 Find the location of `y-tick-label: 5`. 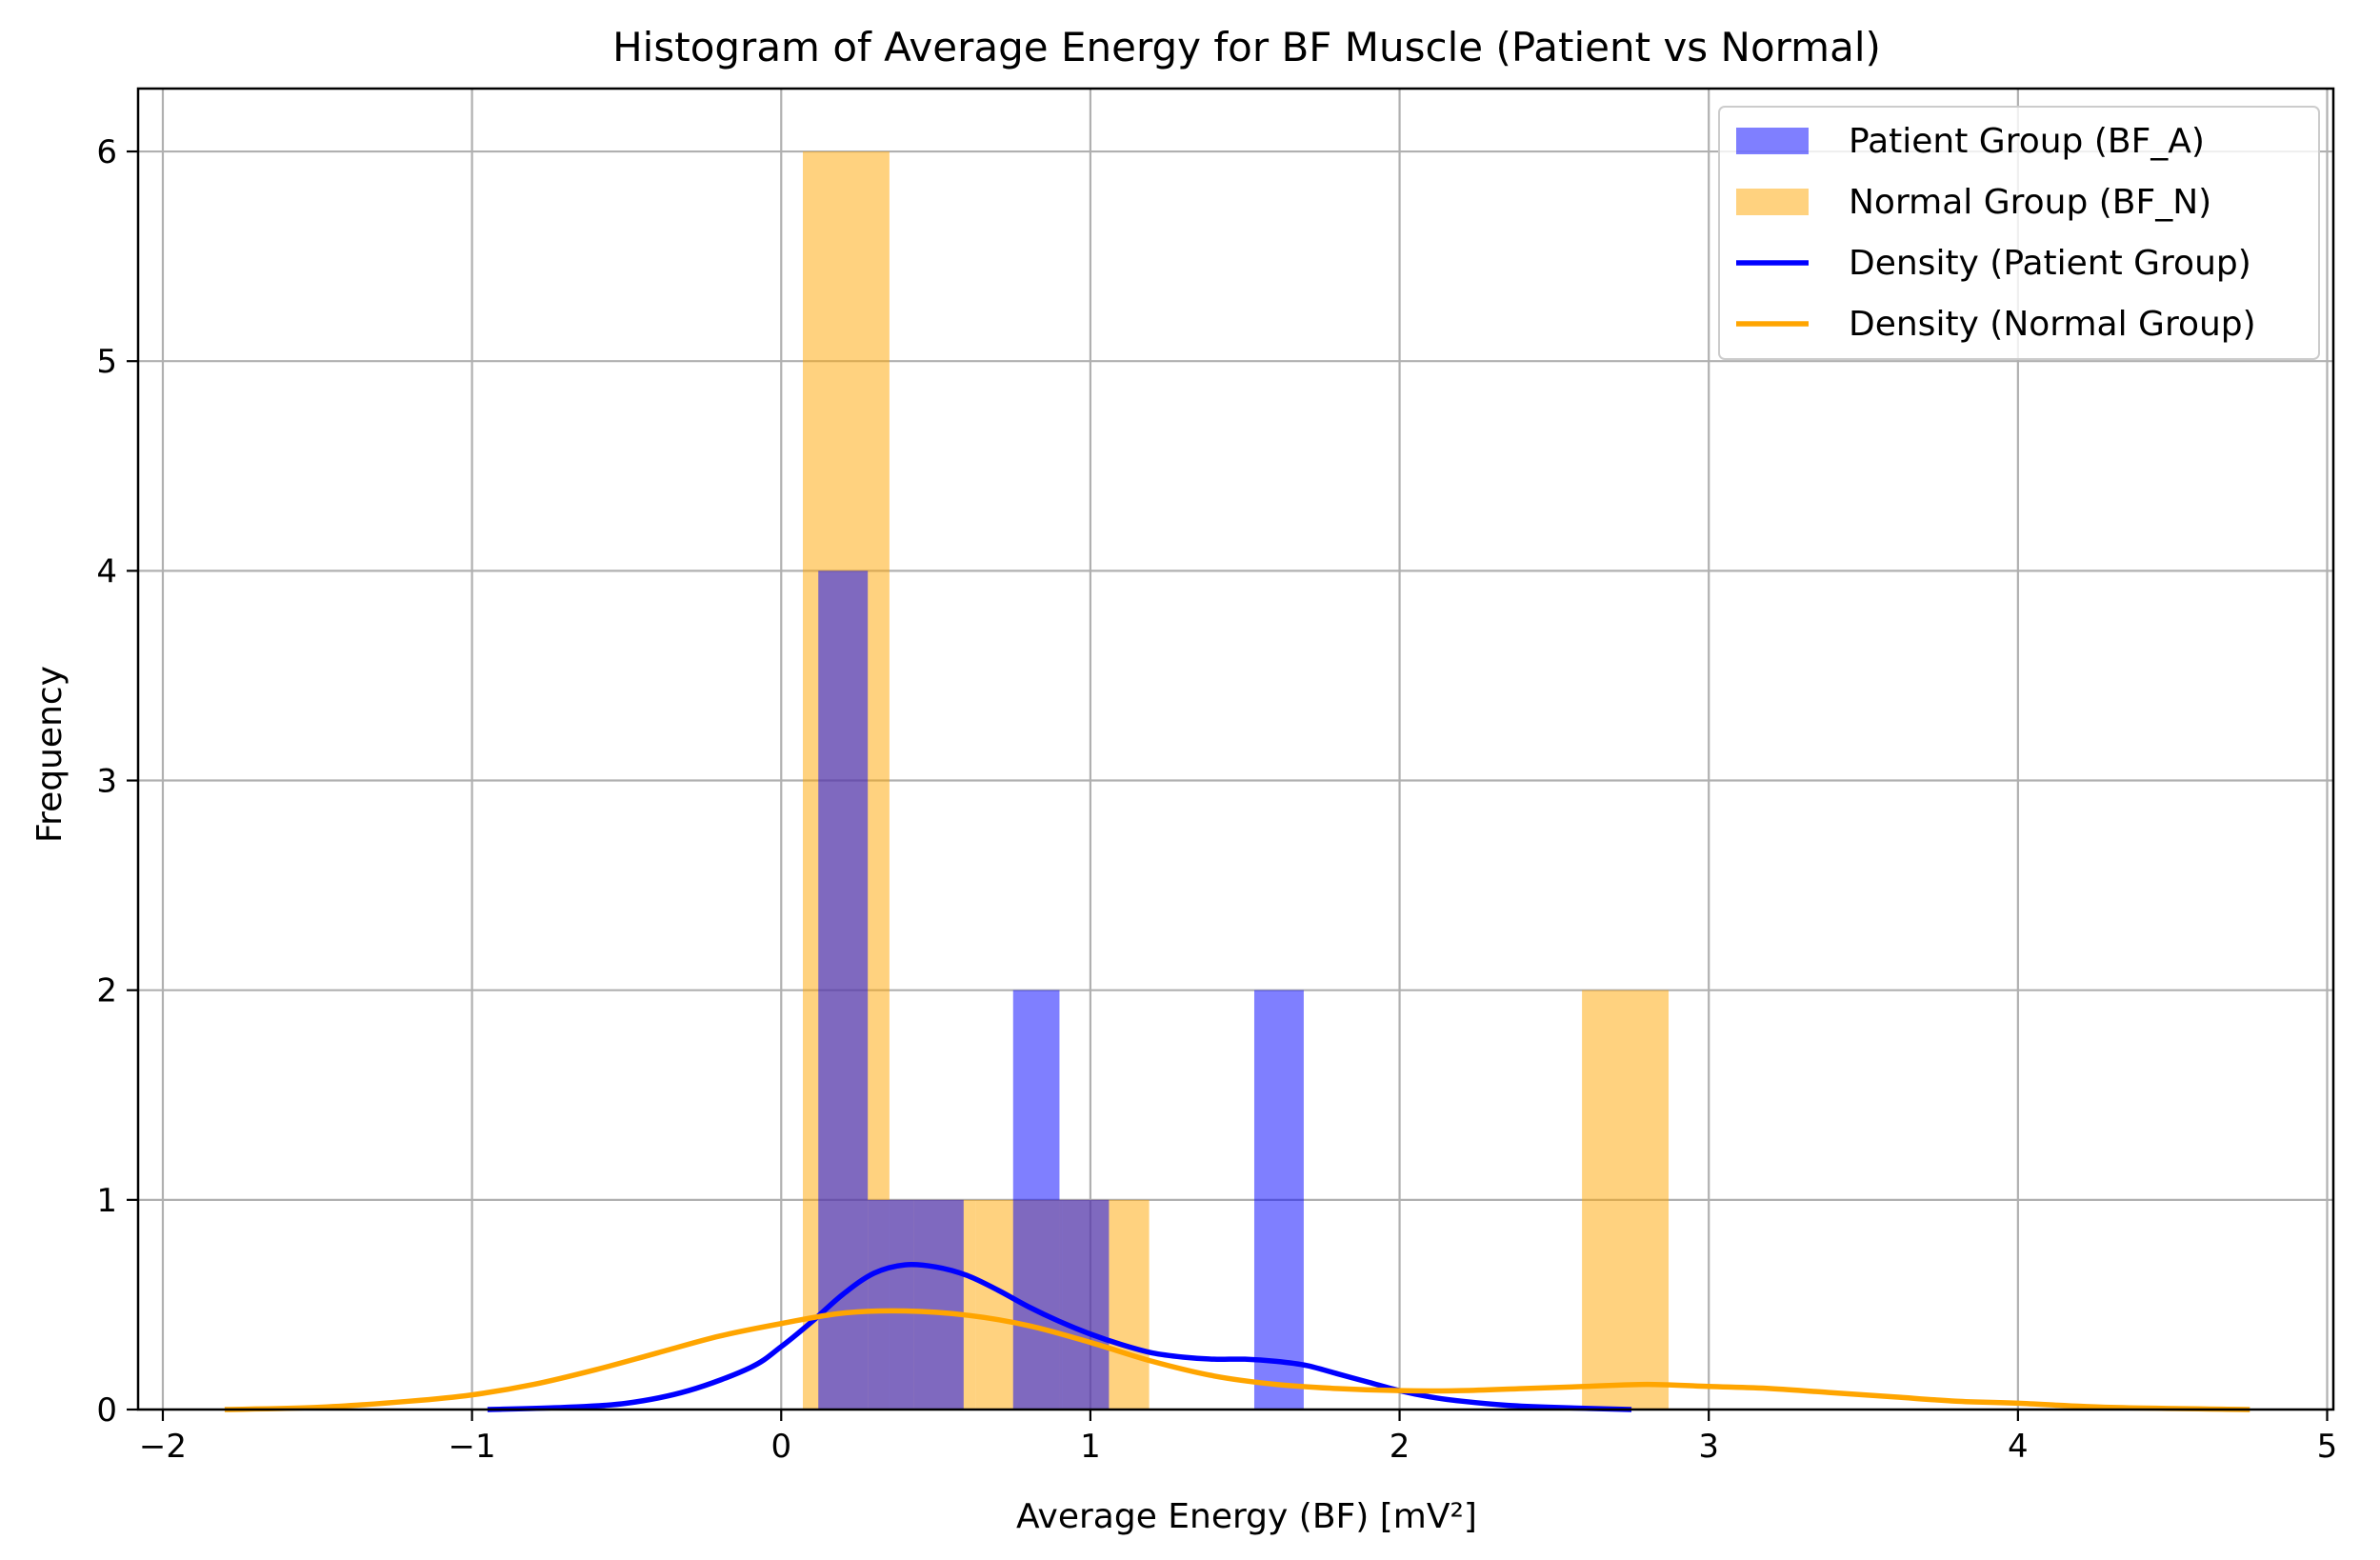

y-tick-label: 5 is located at coordinates (106, 362).